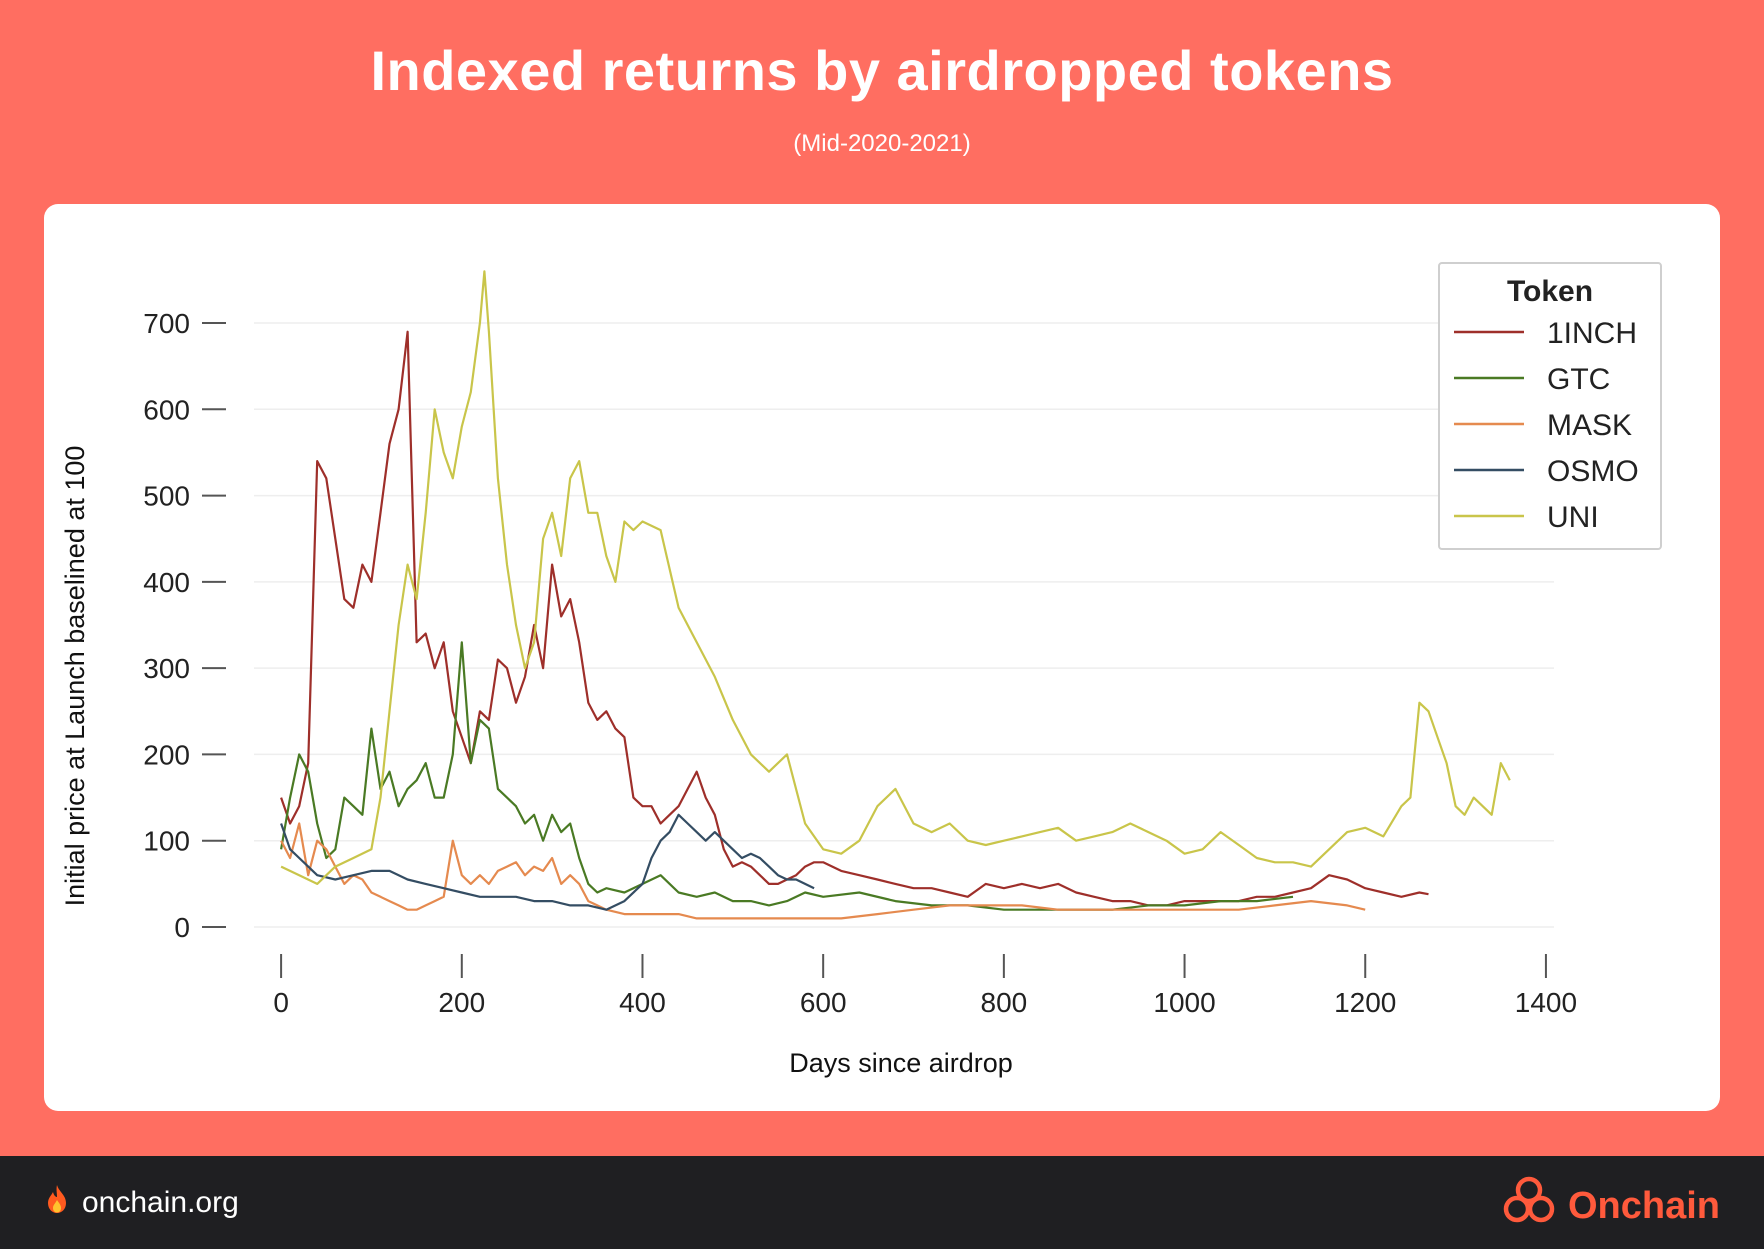  I want to click on series-line-mask, so click(823, 871).